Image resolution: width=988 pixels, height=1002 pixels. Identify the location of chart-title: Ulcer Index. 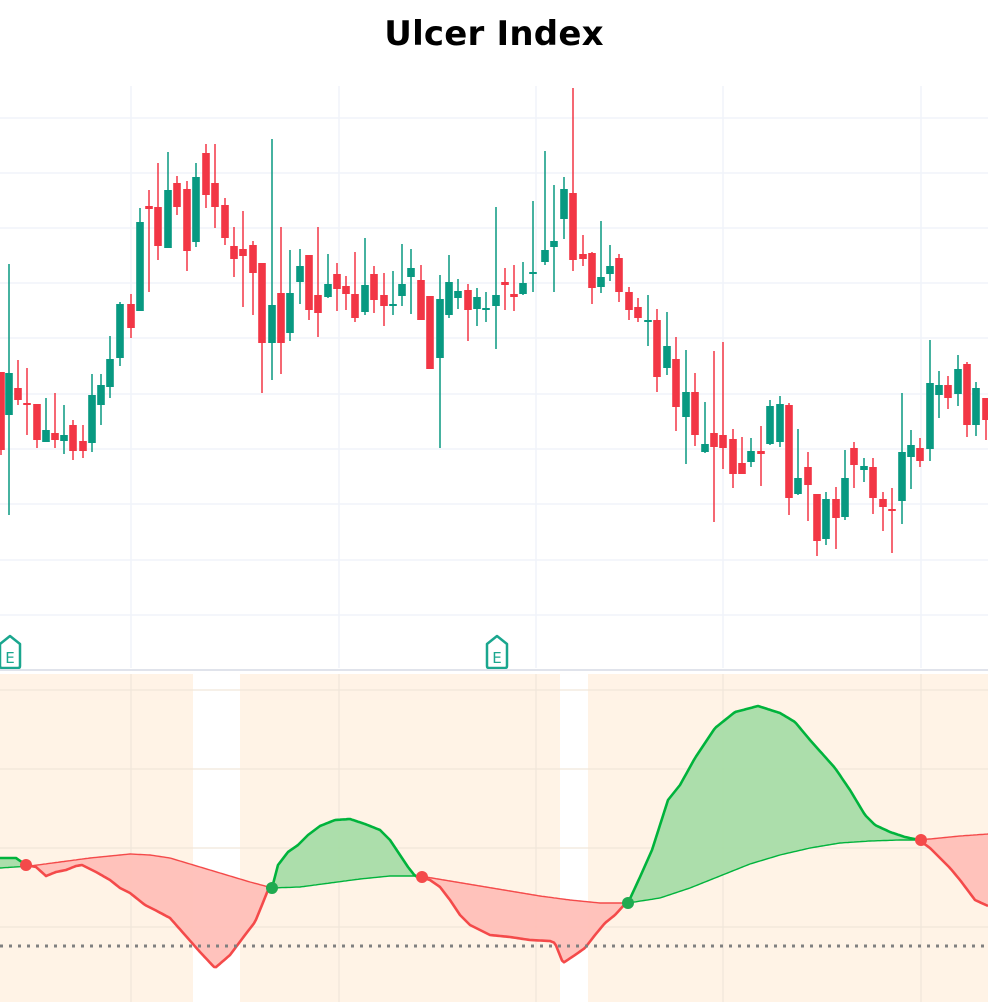
(494, 34).